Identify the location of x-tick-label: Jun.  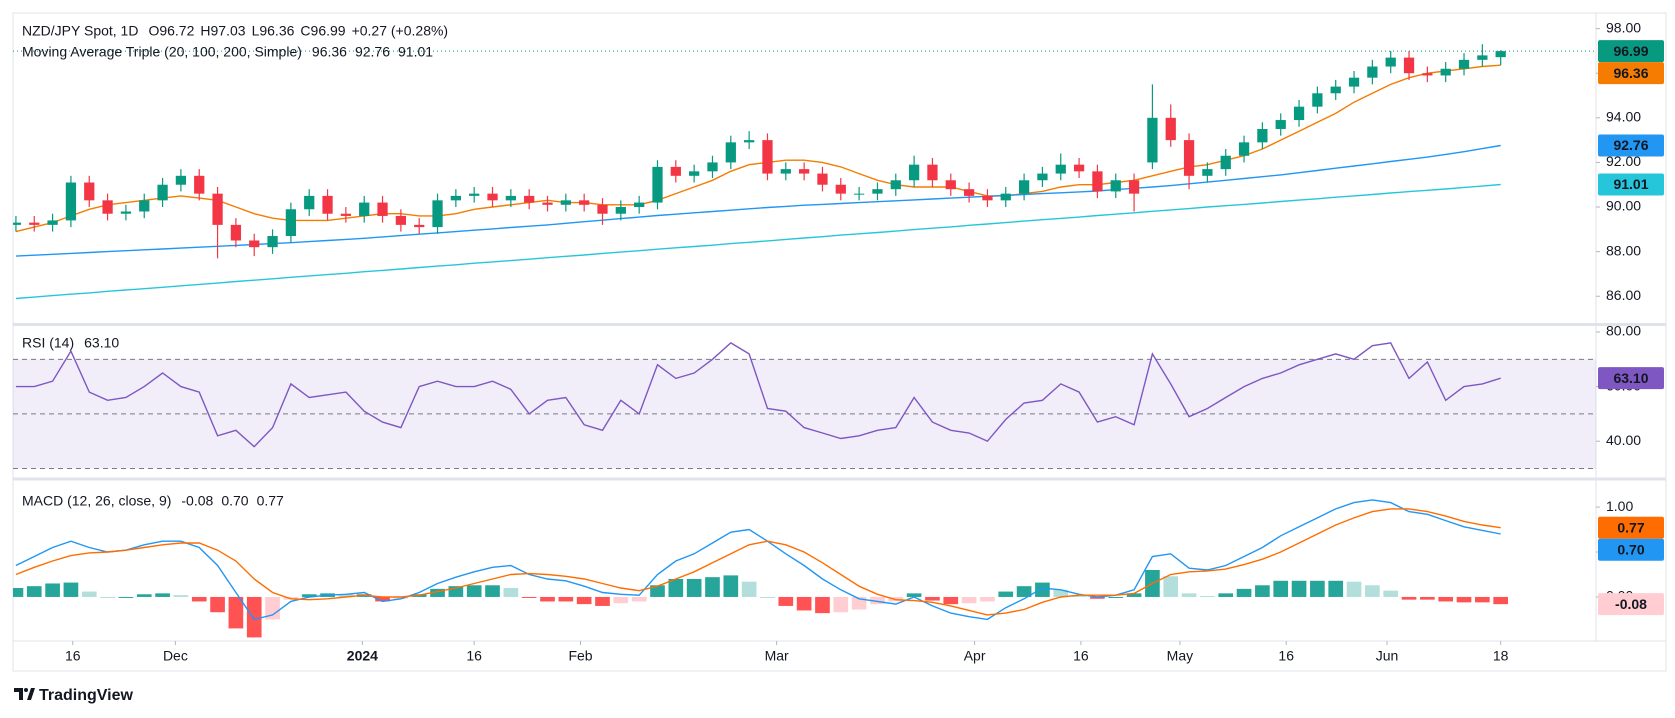
(1387, 656).